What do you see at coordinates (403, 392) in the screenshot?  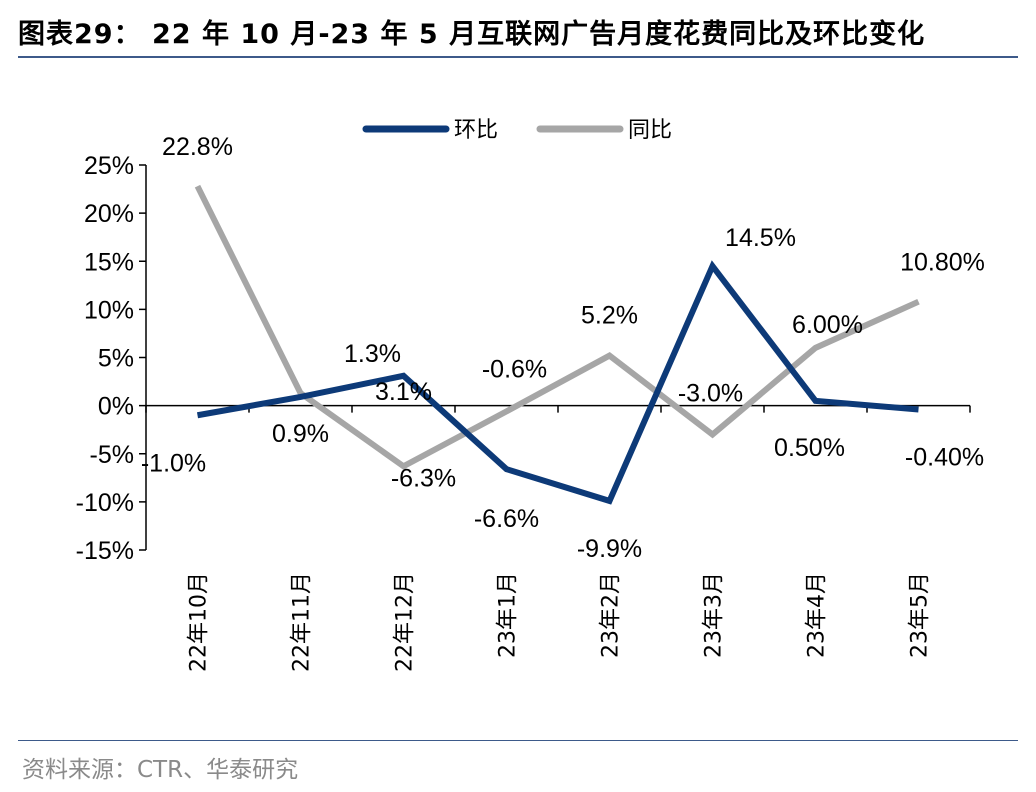 I see `data-label: 3.1%` at bounding box center [403, 392].